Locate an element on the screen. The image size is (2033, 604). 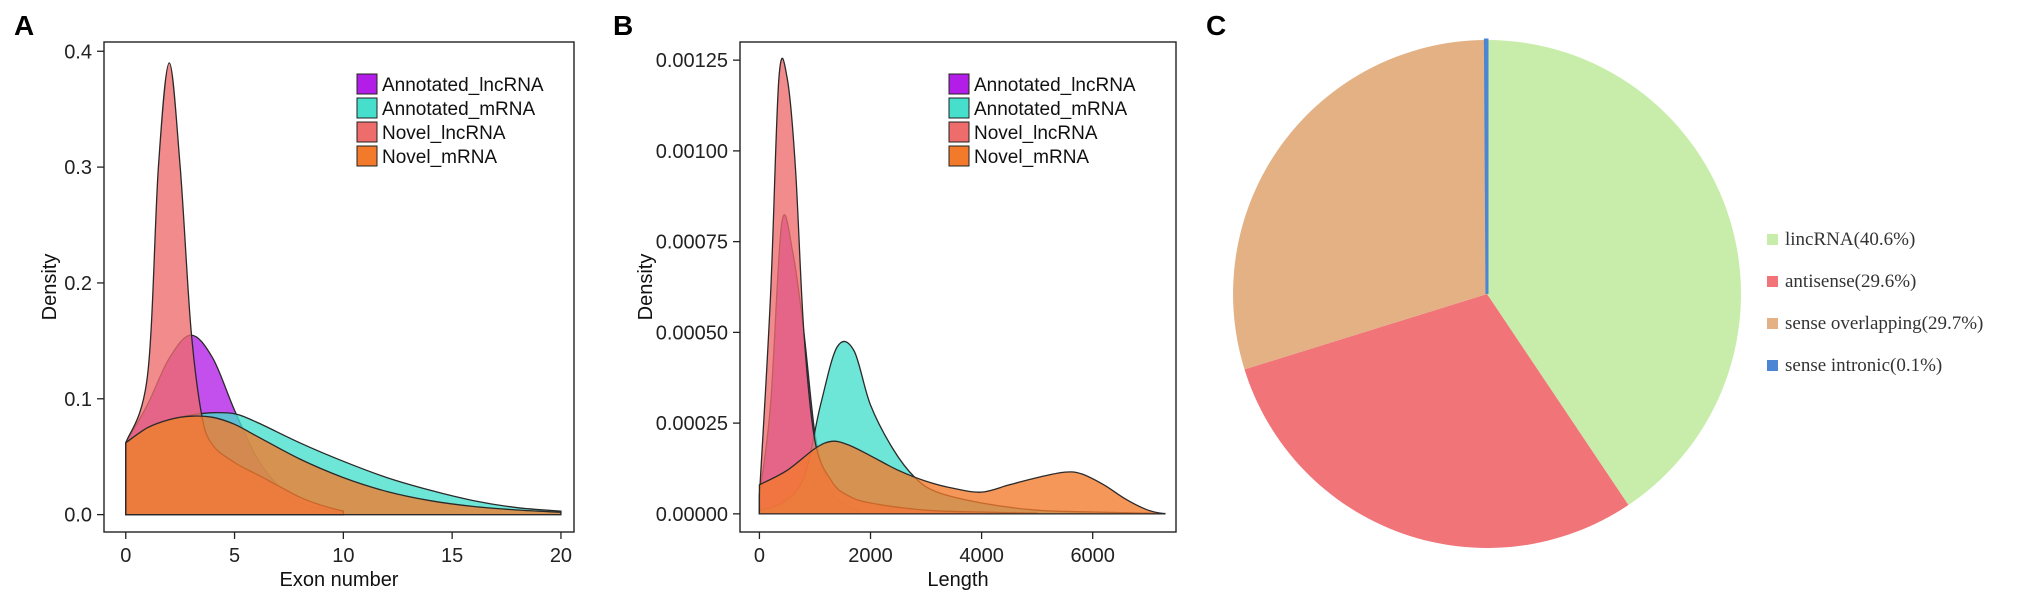
y-tick-label: 0.00075 is located at coordinates (692, 243).